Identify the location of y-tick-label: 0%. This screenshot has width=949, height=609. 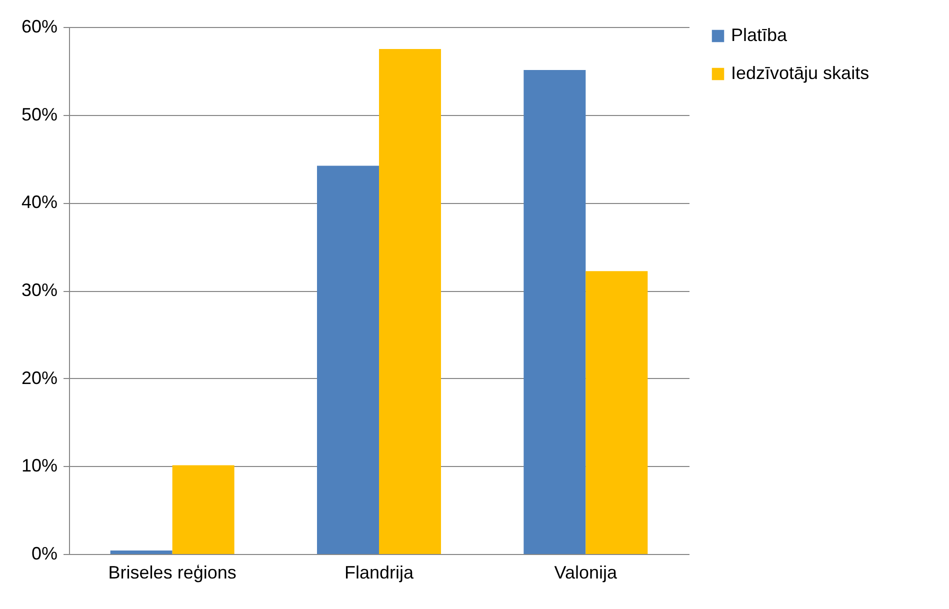
(44, 554).